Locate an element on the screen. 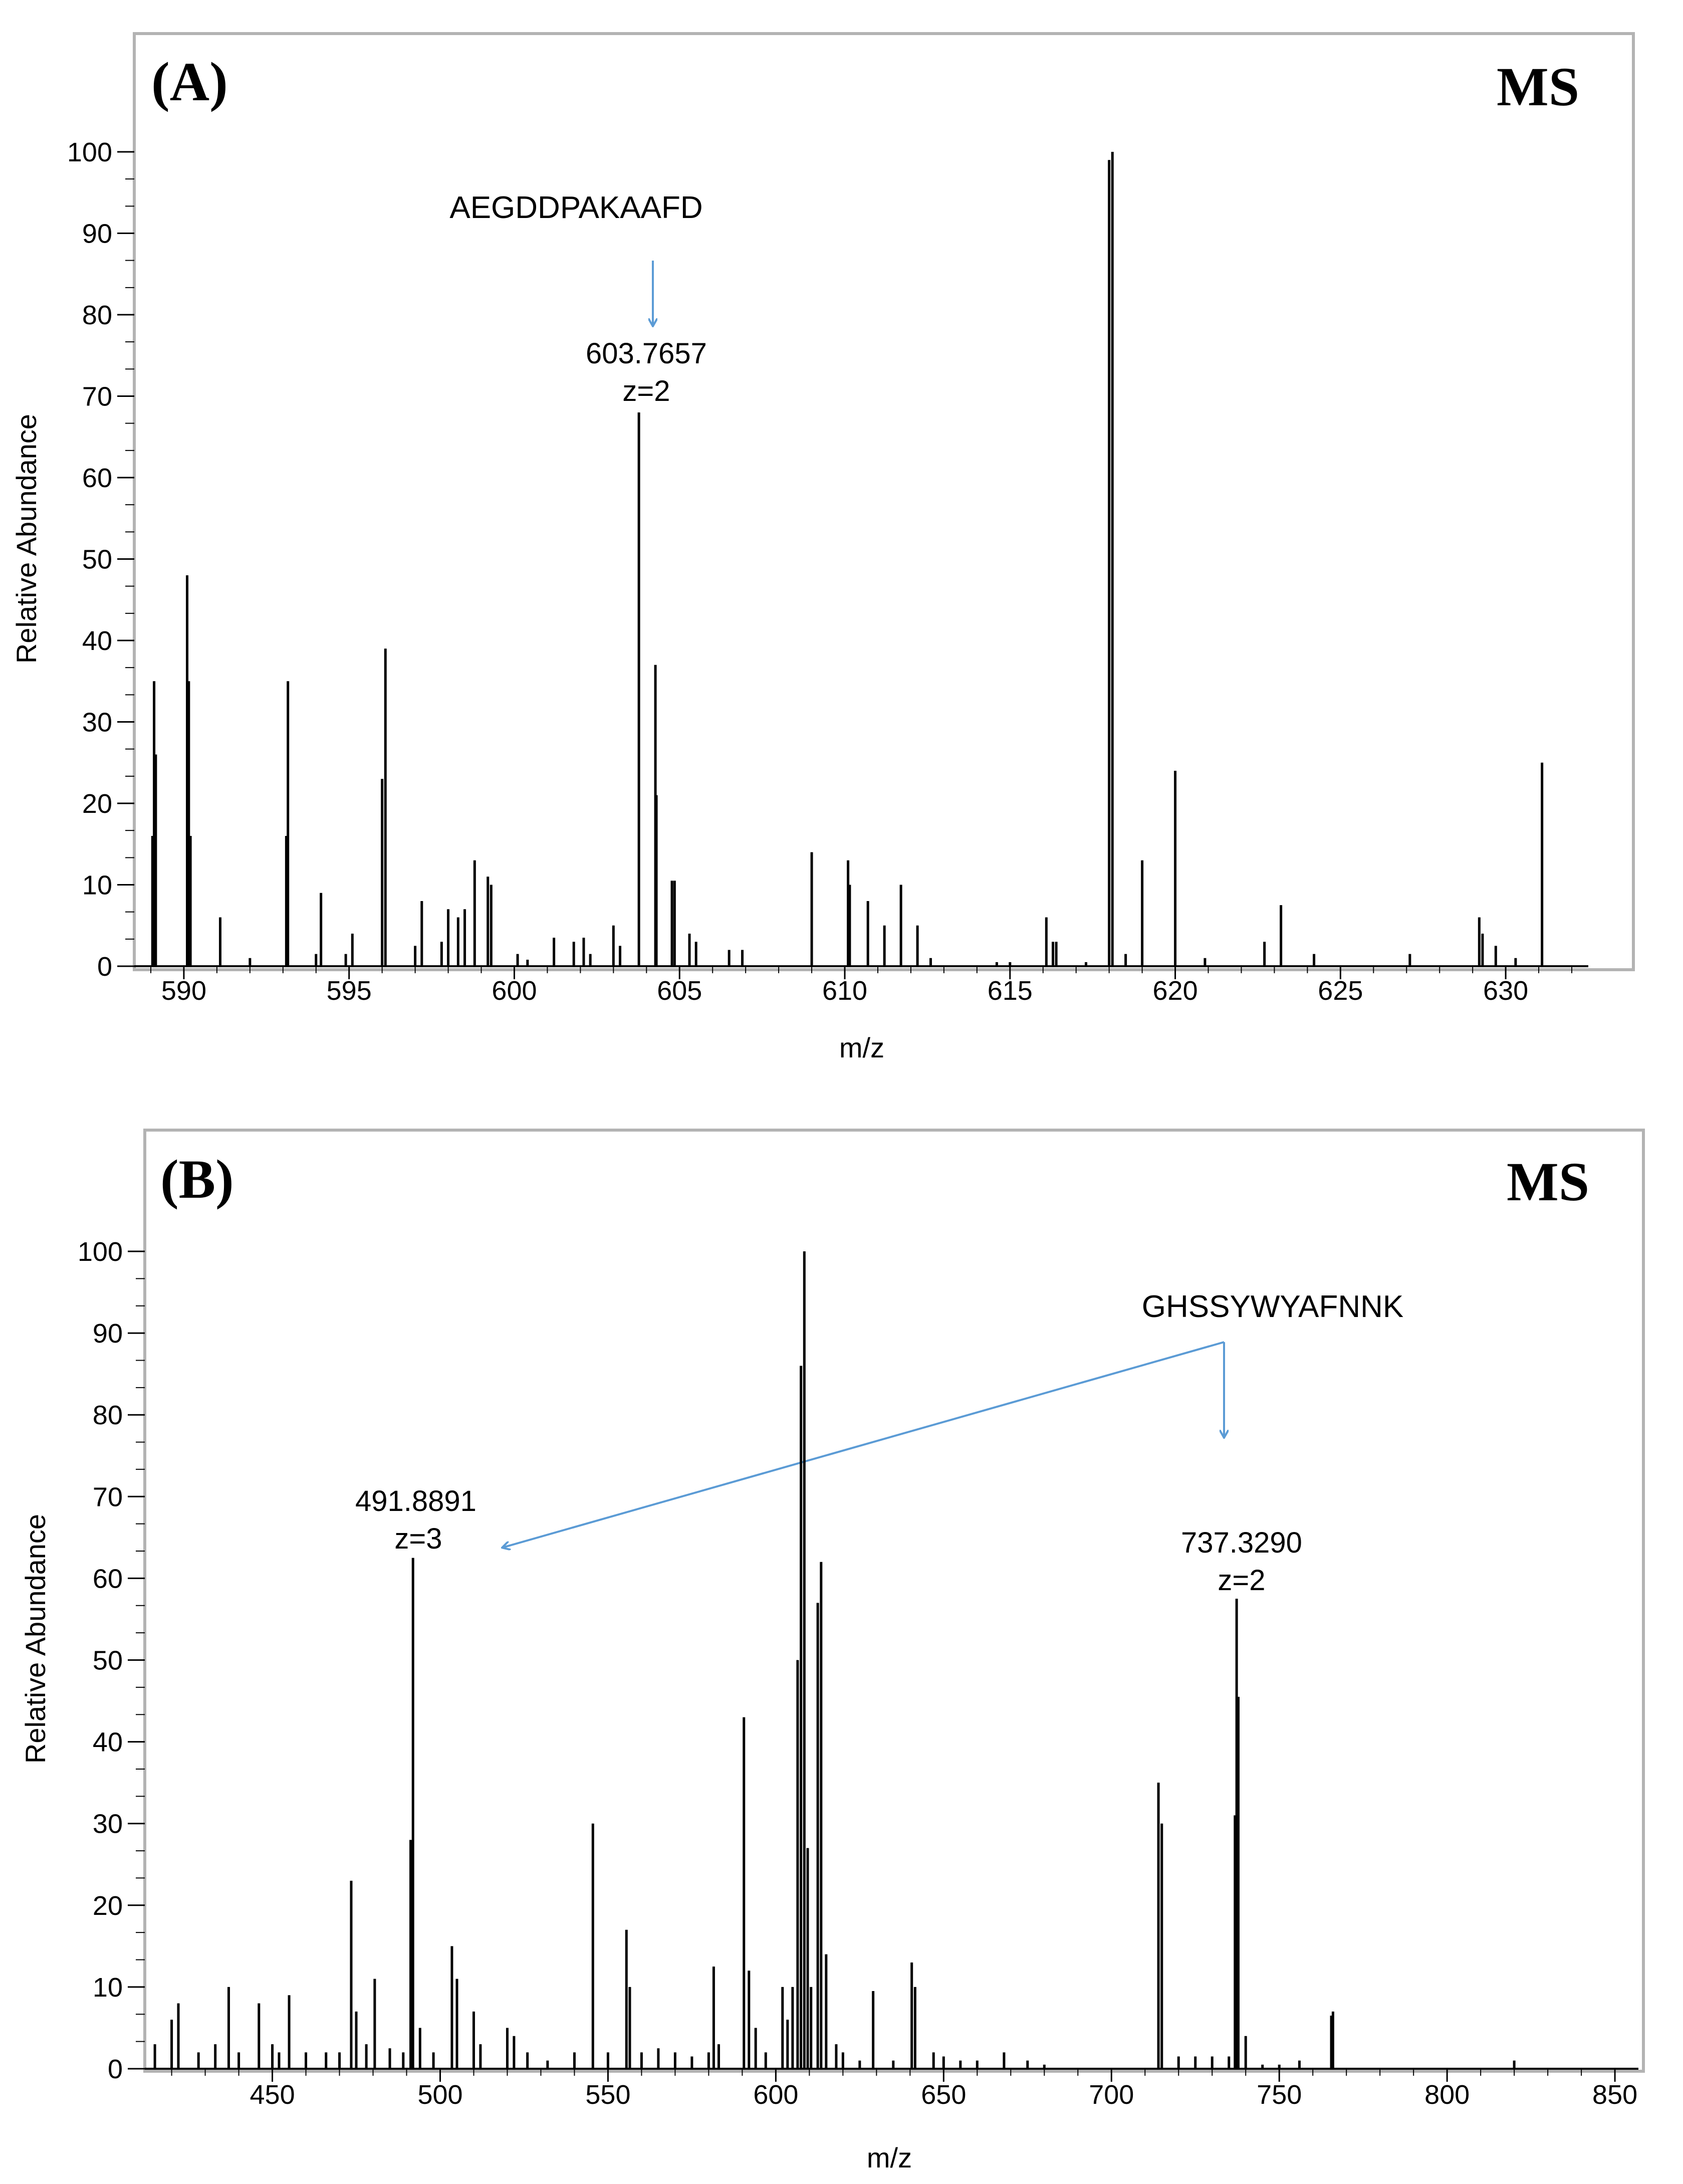 This screenshot has height=2184, width=1683. panel-b-x-tick-label: 650 is located at coordinates (943, 2095).